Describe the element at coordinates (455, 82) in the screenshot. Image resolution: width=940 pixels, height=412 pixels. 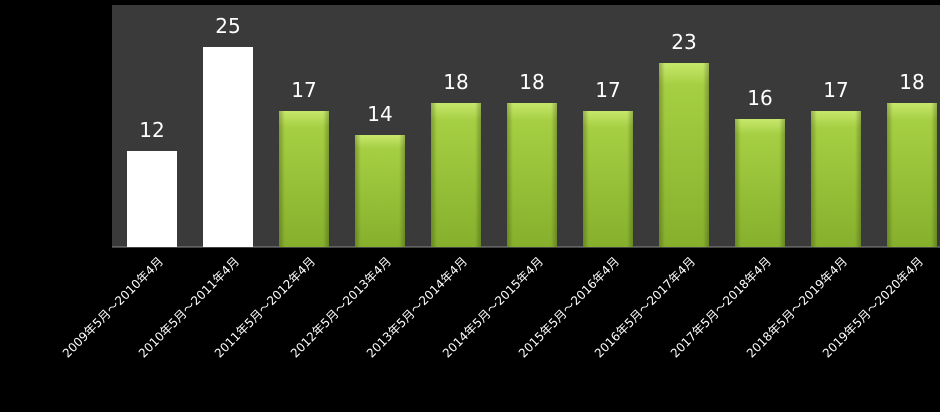
I see `data-label-4: 18` at that location.